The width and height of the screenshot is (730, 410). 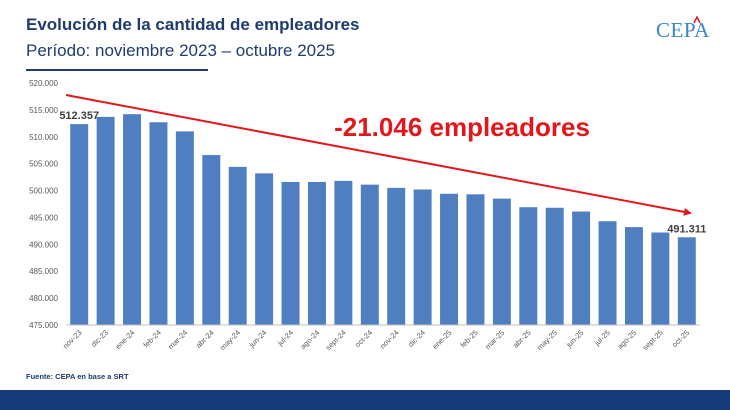 What do you see at coordinates (77, 376) in the screenshot?
I see `source-note: Fuente: CEPA en base a SRT` at bounding box center [77, 376].